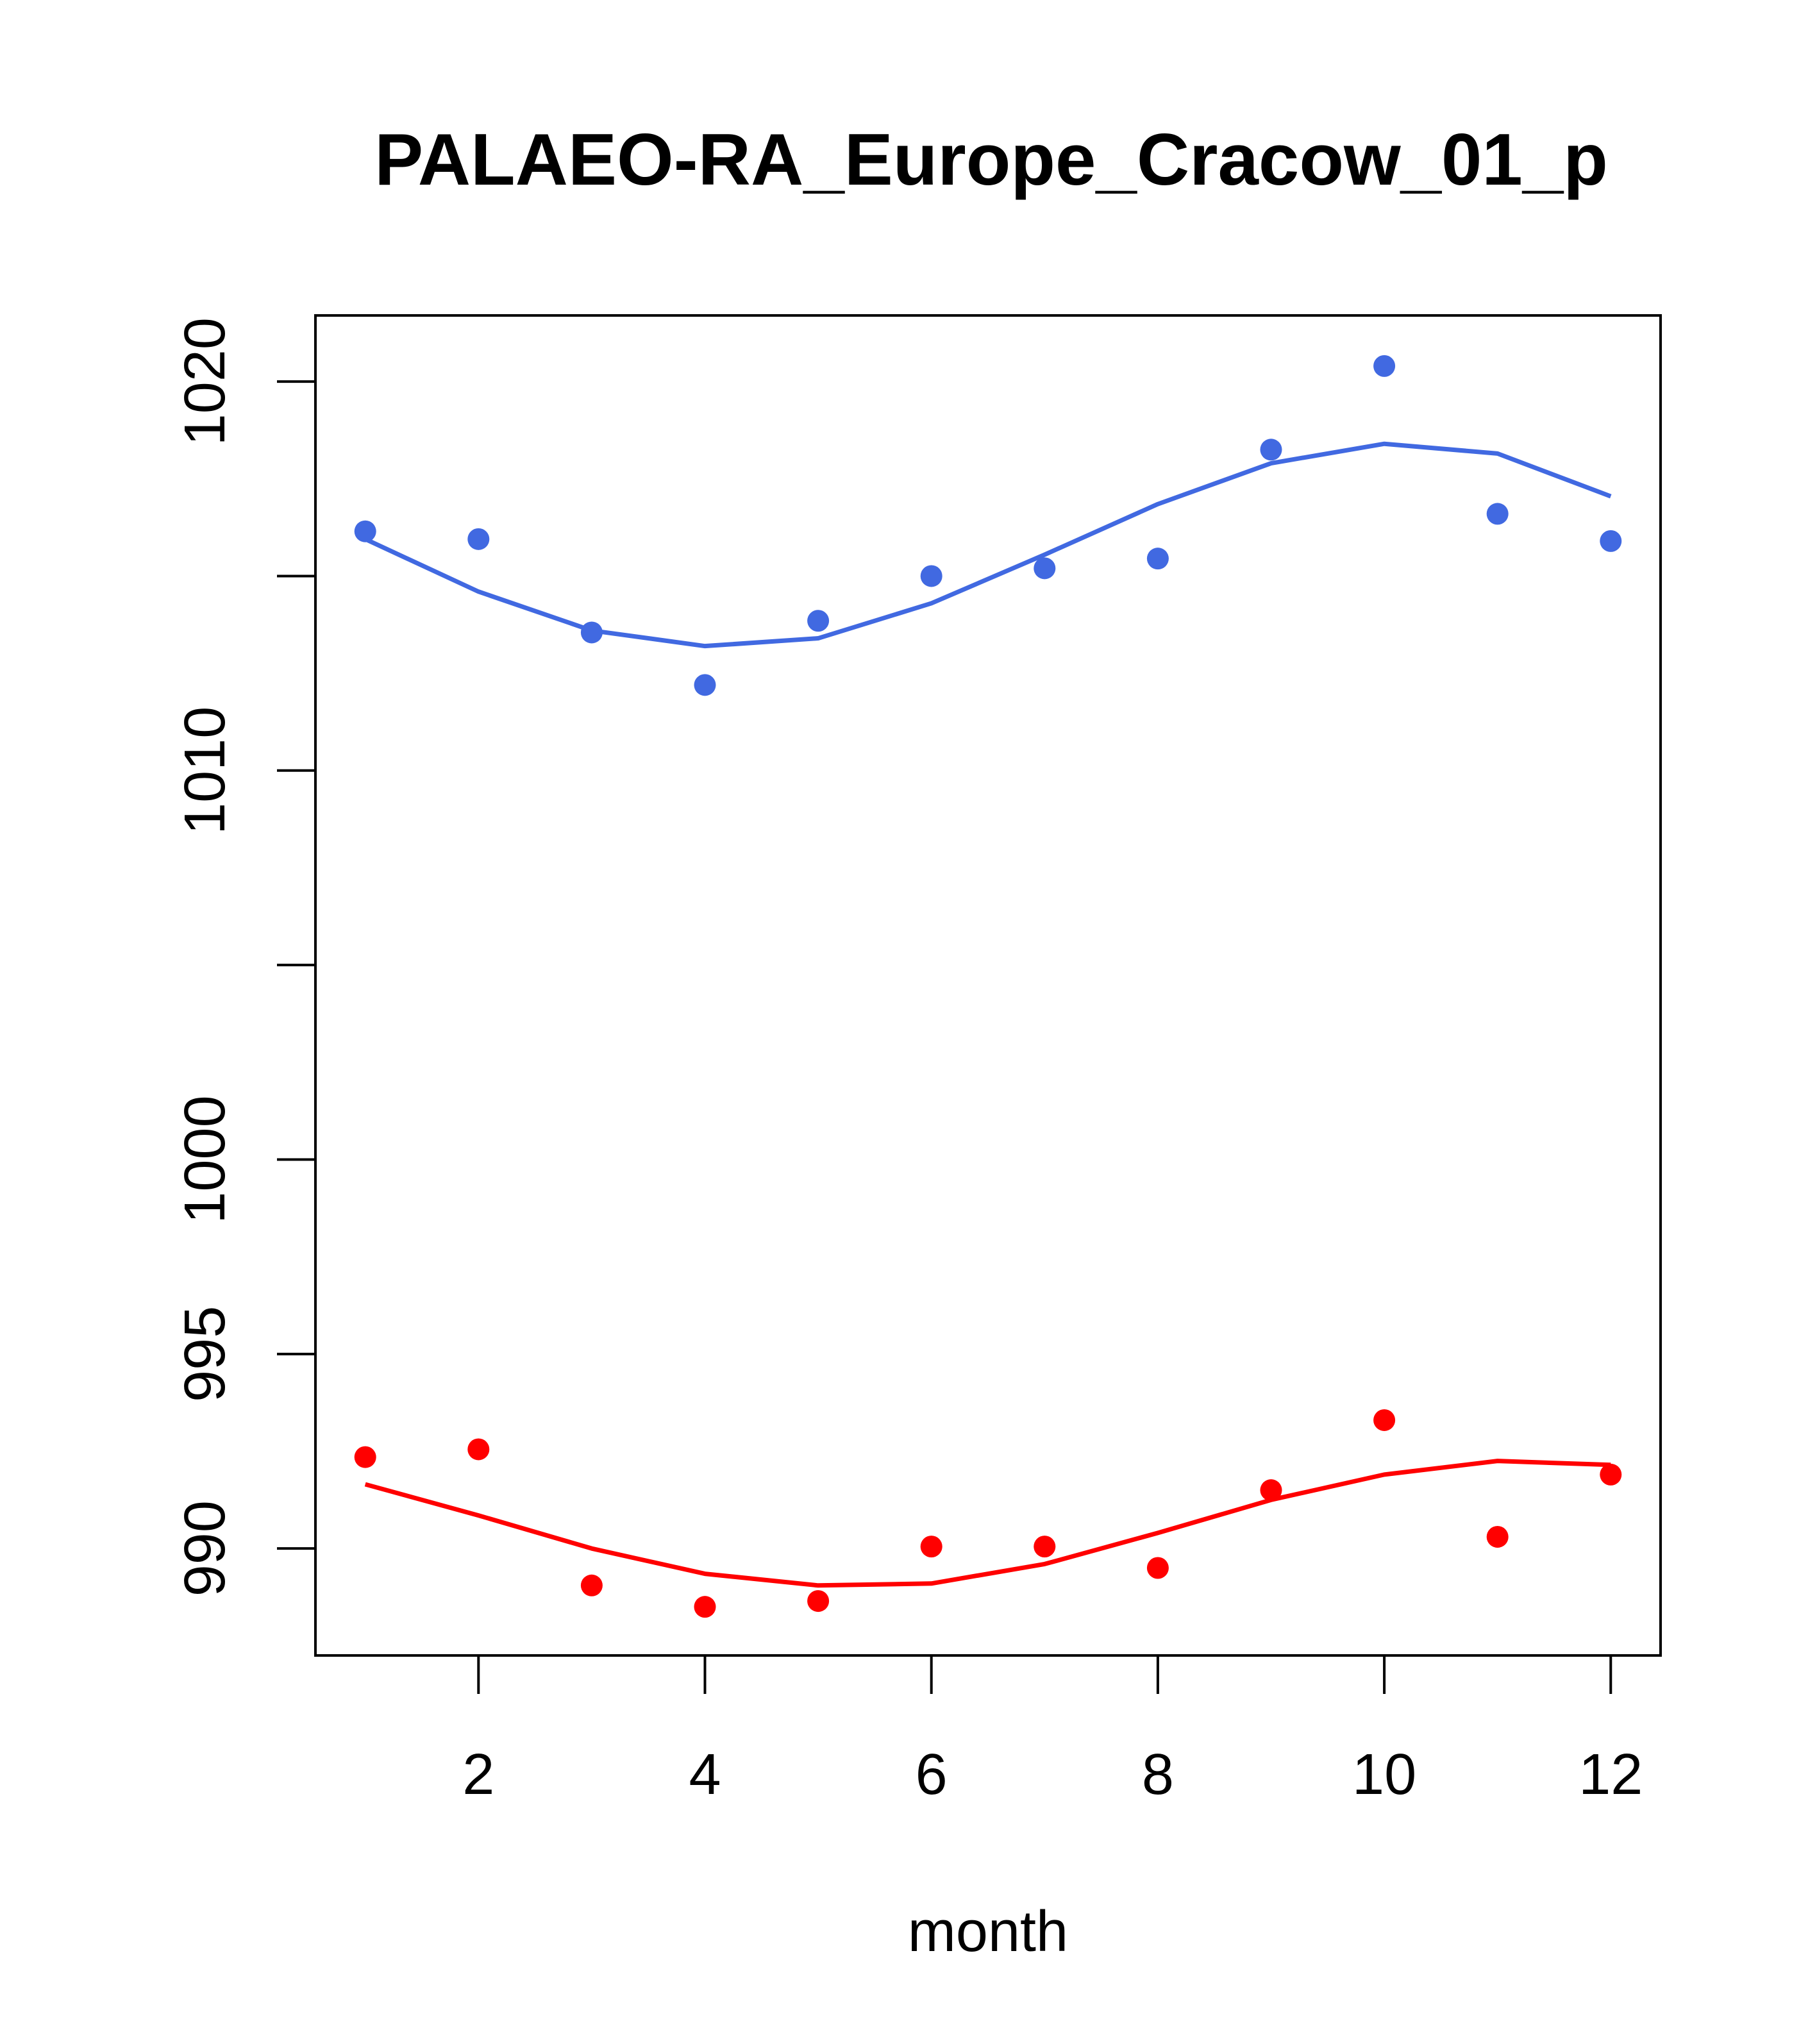 The width and height of the screenshot is (1817, 2044). What do you see at coordinates (988, 1932) in the screenshot?
I see `x-axis-title: month` at bounding box center [988, 1932].